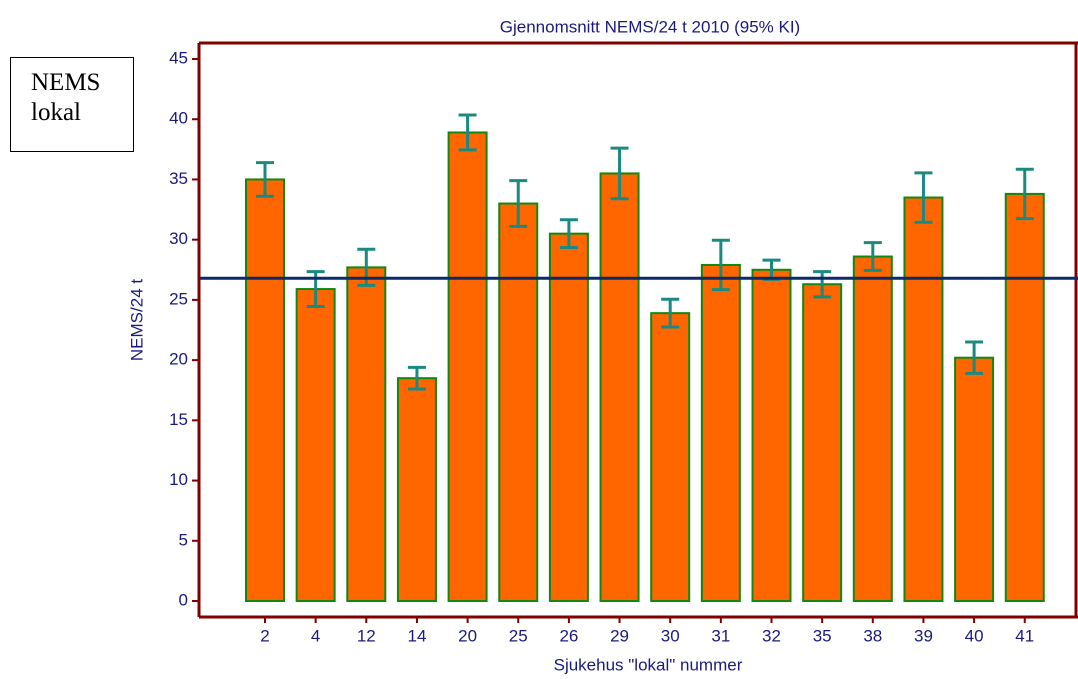  What do you see at coordinates (178, 57) in the screenshot?
I see `y-tick-label: 45` at bounding box center [178, 57].